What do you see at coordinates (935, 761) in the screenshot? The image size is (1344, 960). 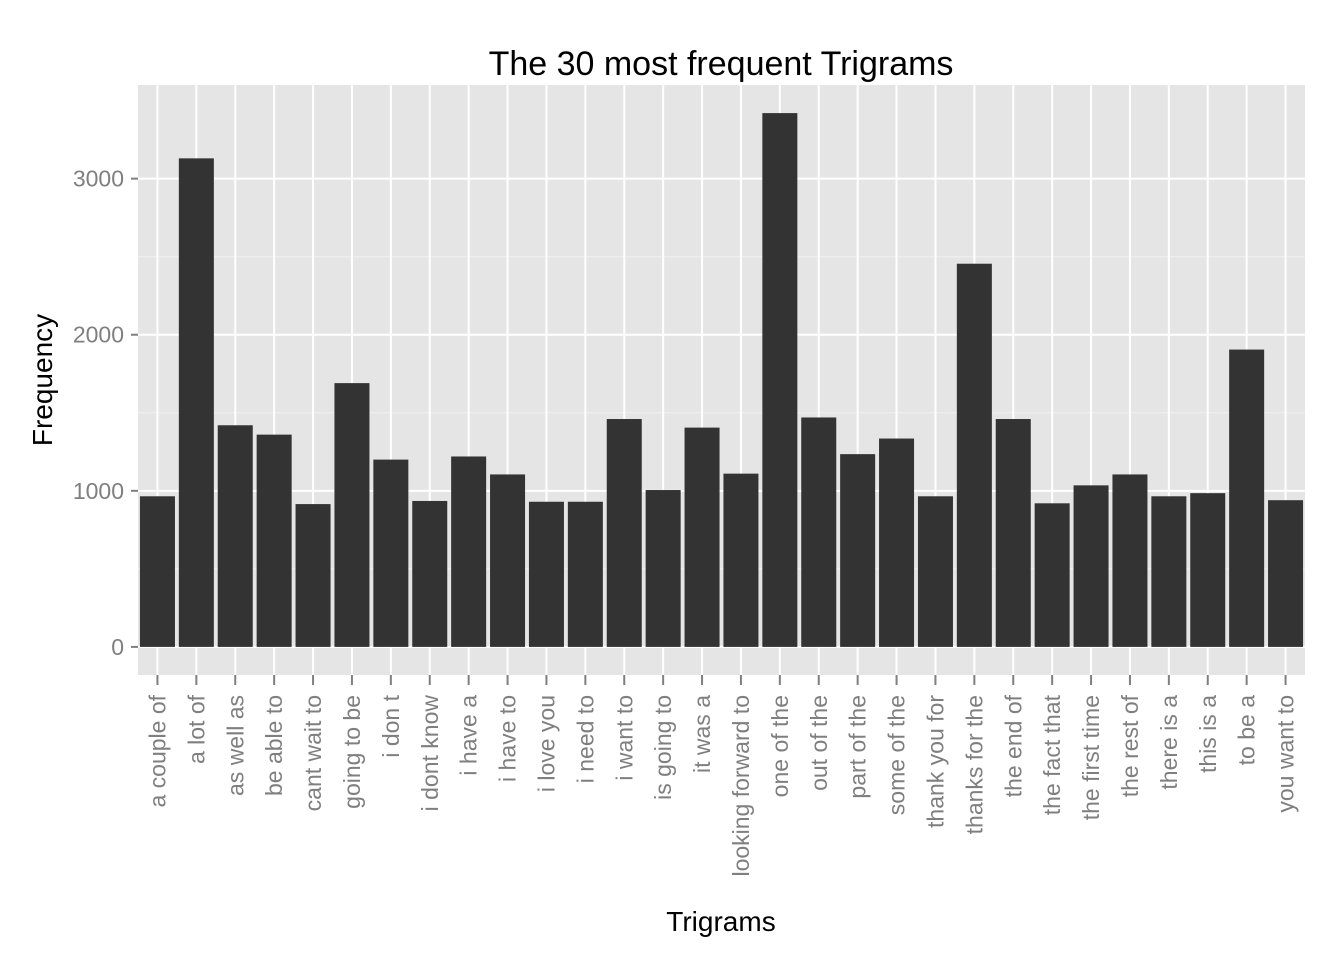 I see `x-tick-label: thank you for` at bounding box center [935, 761].